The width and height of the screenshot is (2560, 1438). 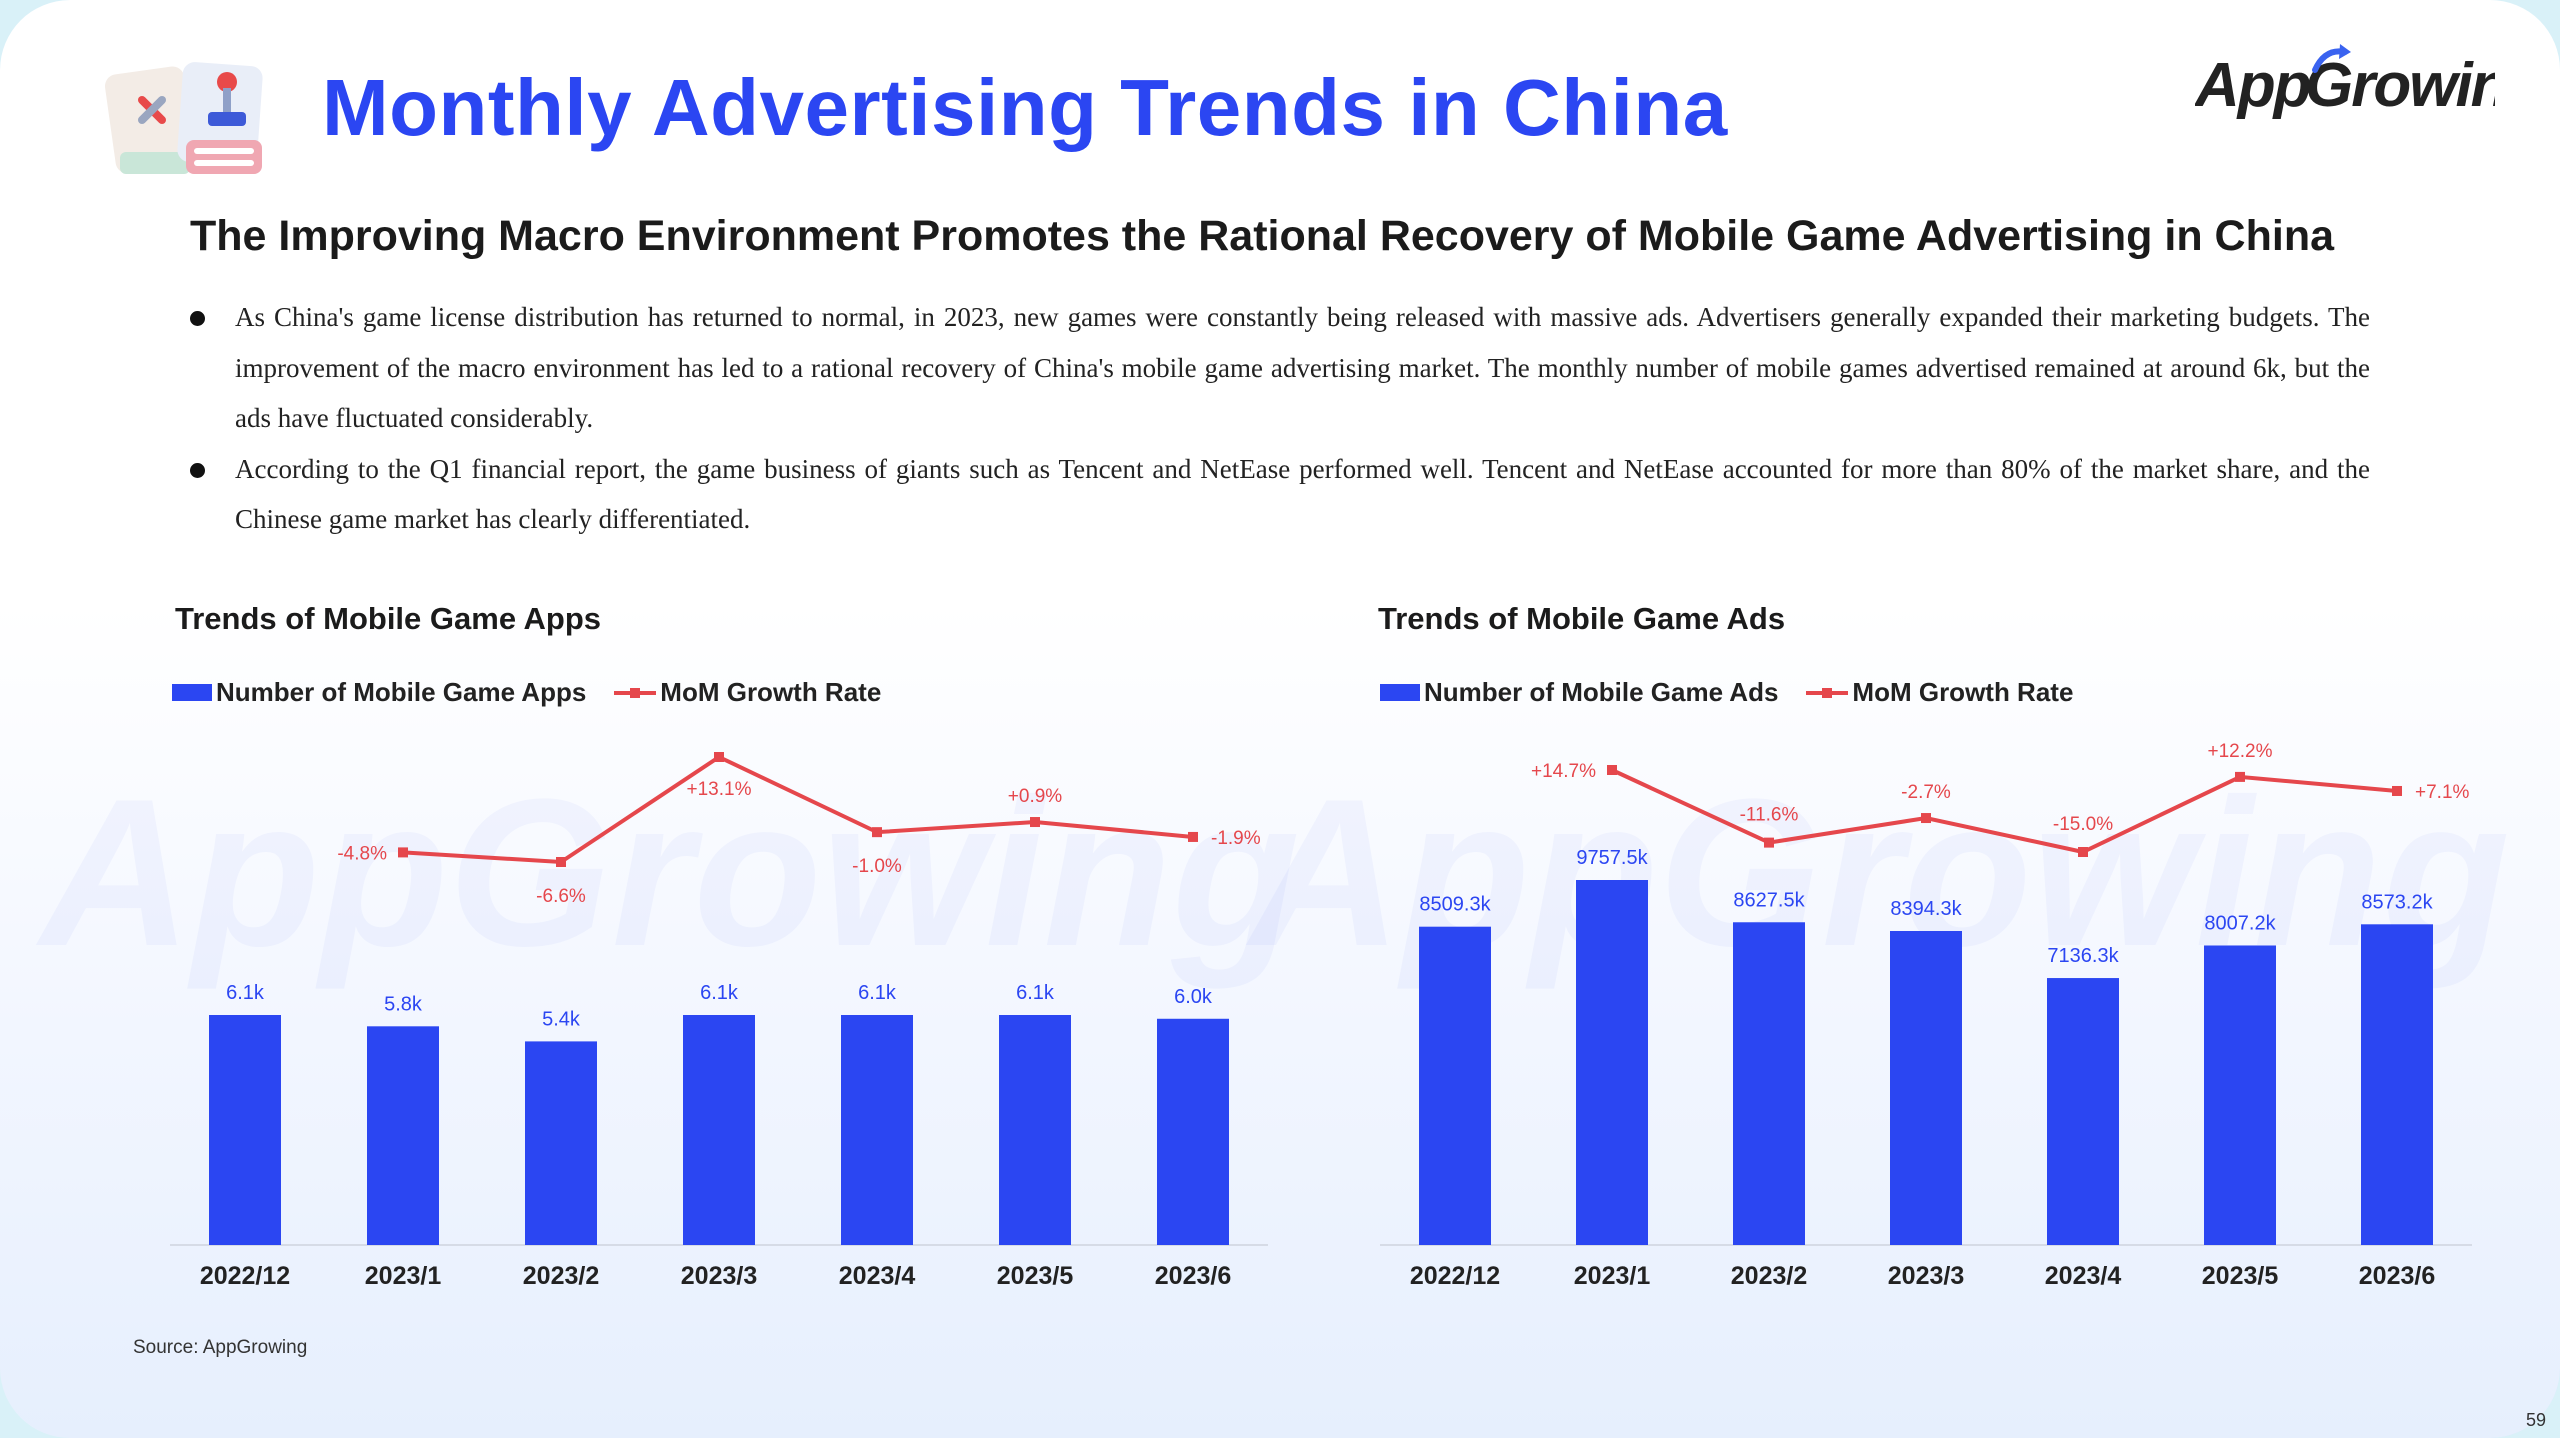 What do you see at coordinates (877, 866) in the screenshot?
I see `line-data-label: -1.0%` at bounding box center [877, 866].